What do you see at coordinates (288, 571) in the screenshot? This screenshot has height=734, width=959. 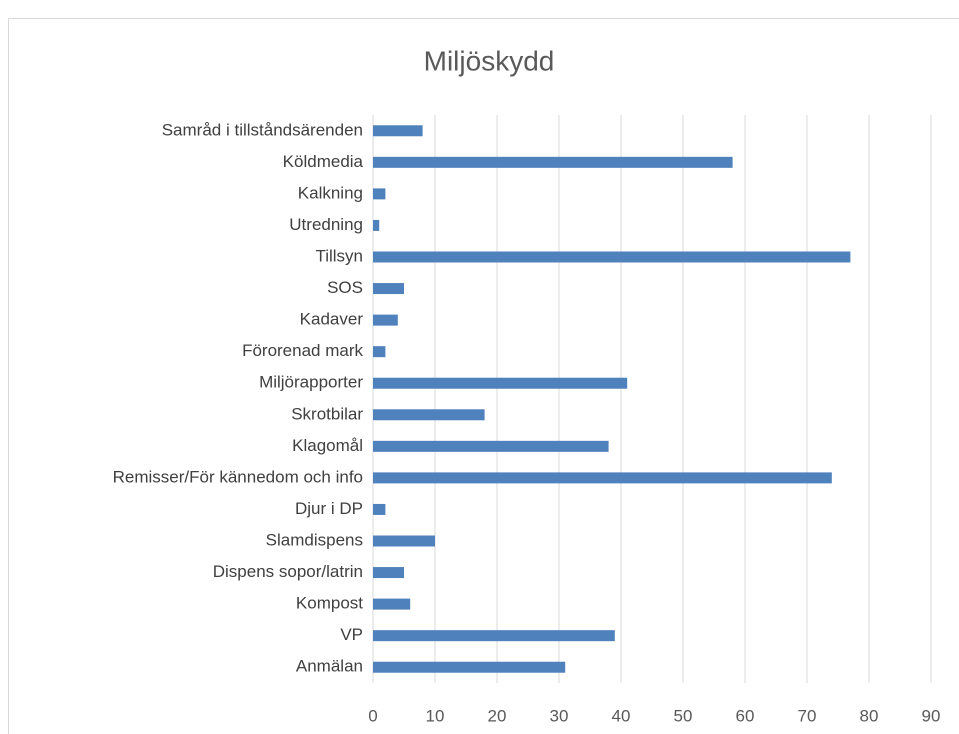 I see `y-tick-label: Dispens sopor/latrin` at bounding box center [288, 571].